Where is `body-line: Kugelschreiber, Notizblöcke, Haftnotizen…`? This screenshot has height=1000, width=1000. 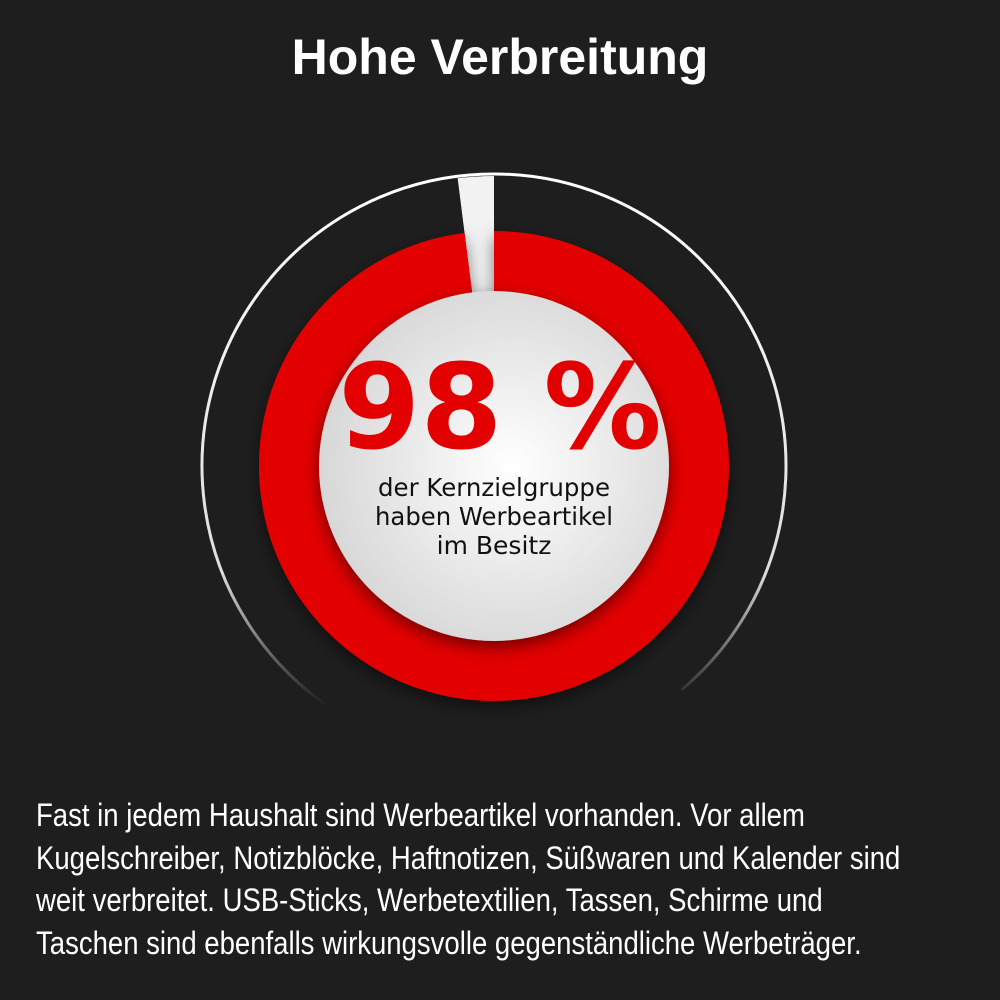
body-line: Kugelschreiber, Notizblöcke, Haftnotizen… is located at coordinates (468, 857).